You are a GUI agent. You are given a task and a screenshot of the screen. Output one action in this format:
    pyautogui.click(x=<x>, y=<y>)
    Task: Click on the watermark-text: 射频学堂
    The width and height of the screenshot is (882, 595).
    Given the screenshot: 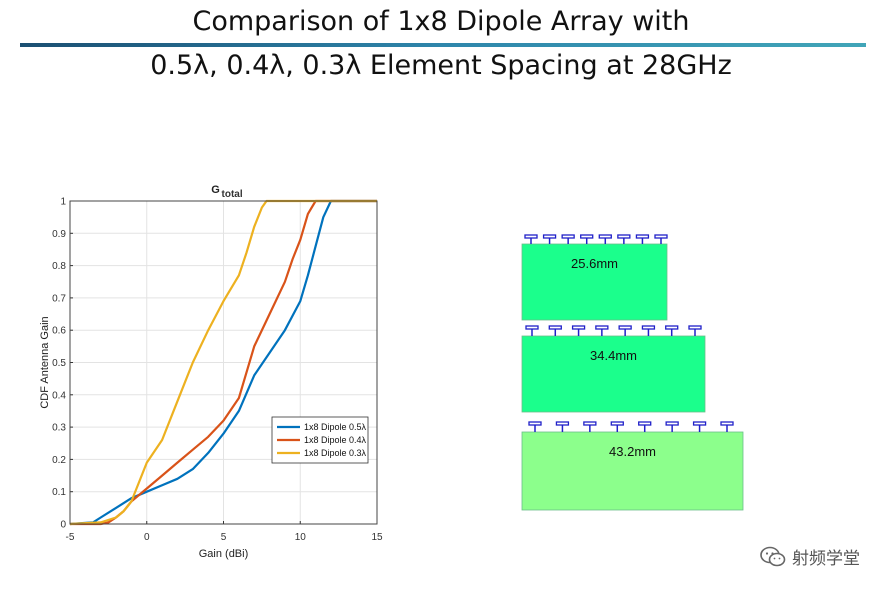 What is the action you would take?
    pyautogui.click(x=826, y=559)
    